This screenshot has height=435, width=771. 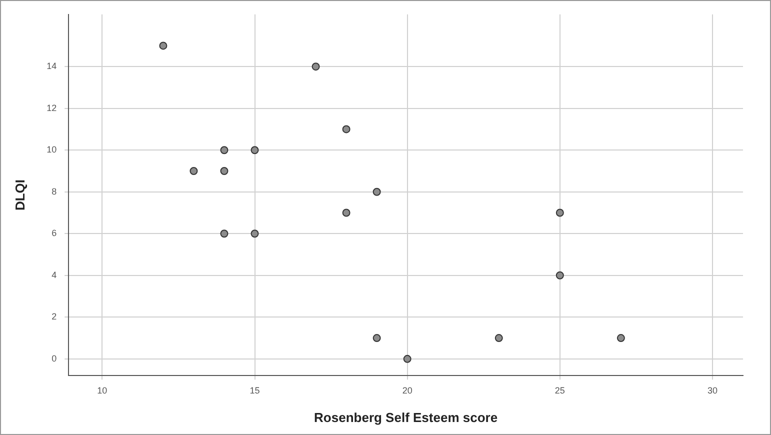 What do you see at coordinates (406, 417) in the screenshot?
I see `x-axis-title: Rosenberg Self Esteem score` at bounding box center [406, 417].